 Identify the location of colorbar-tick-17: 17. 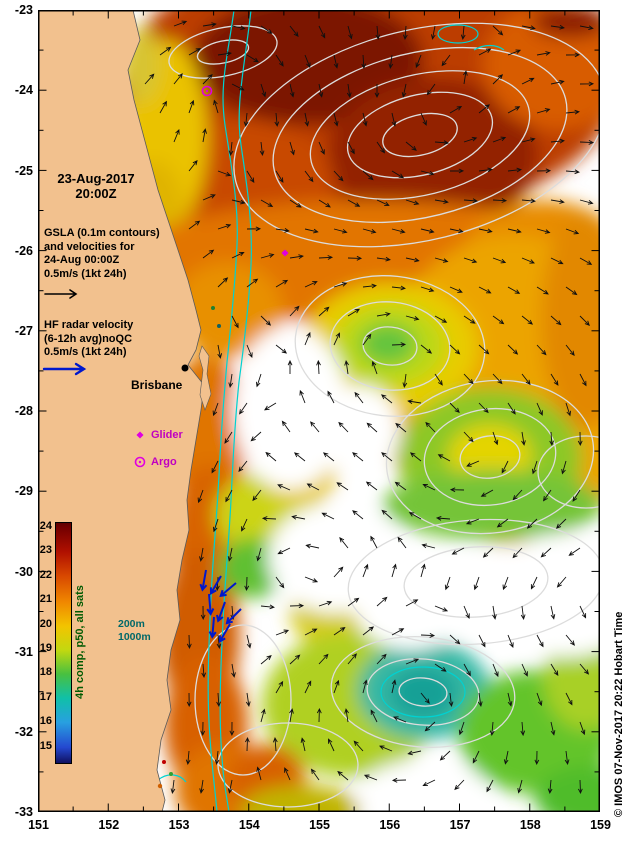
(45, 696).